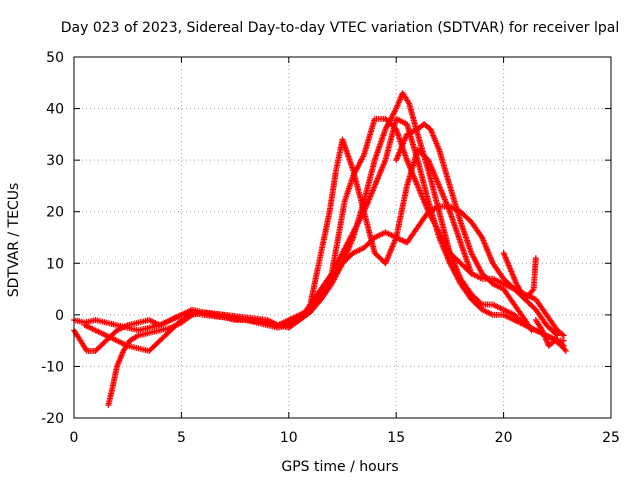 Image resolution: width=640 pixels, height=480 pixels. What do you see at coordinates (289, 438) in the screenshot?
I see `x-tick-label: 10` at bounding box center [289, 438].